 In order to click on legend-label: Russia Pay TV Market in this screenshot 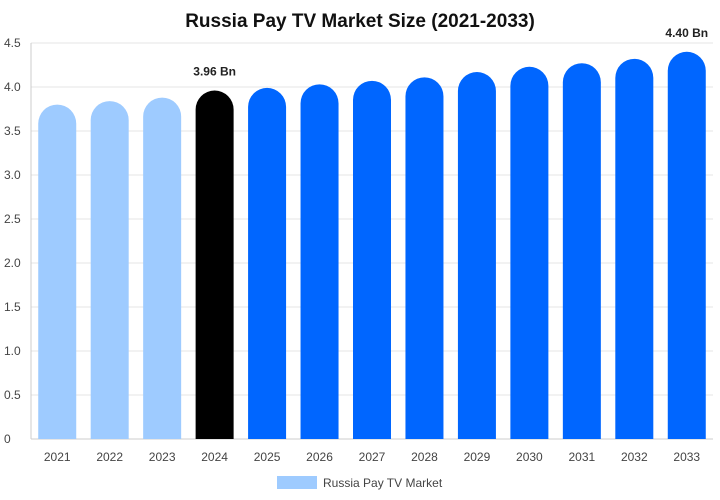, I will do `click(383, 483)`.